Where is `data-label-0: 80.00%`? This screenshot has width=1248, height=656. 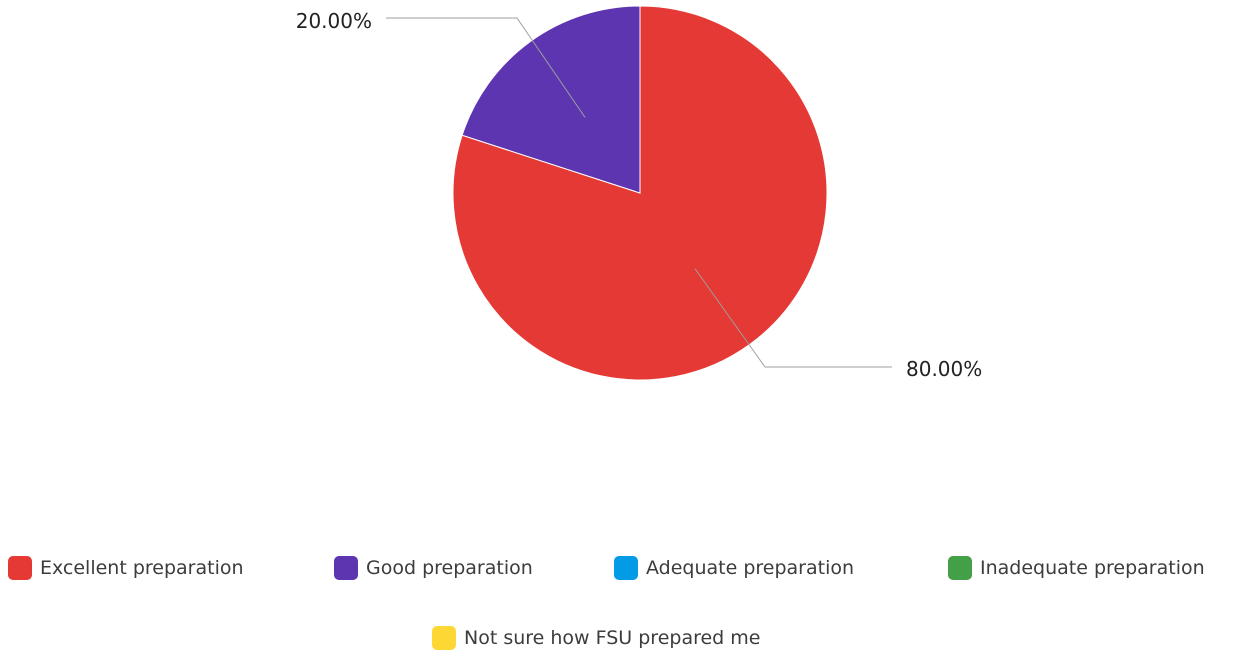
data-label-0: 80.00% is located at coordinates (944, 369).